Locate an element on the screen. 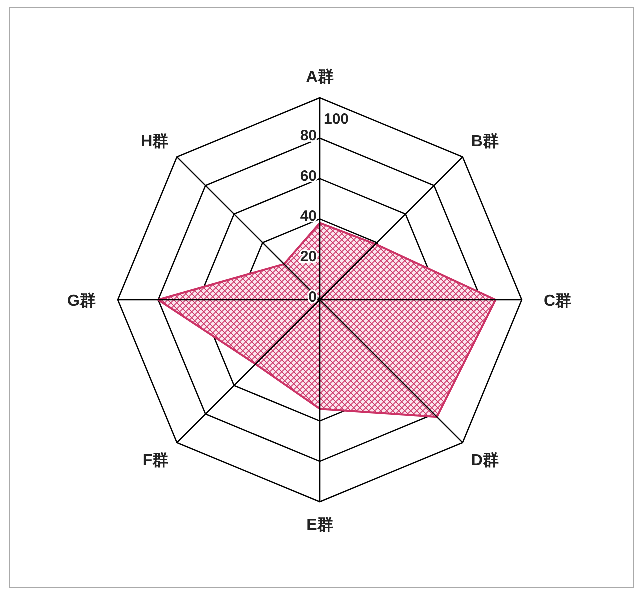 The width and height of the screenshot is (644, 599). spoke-label: B群 is located at coordinates (485, 141).